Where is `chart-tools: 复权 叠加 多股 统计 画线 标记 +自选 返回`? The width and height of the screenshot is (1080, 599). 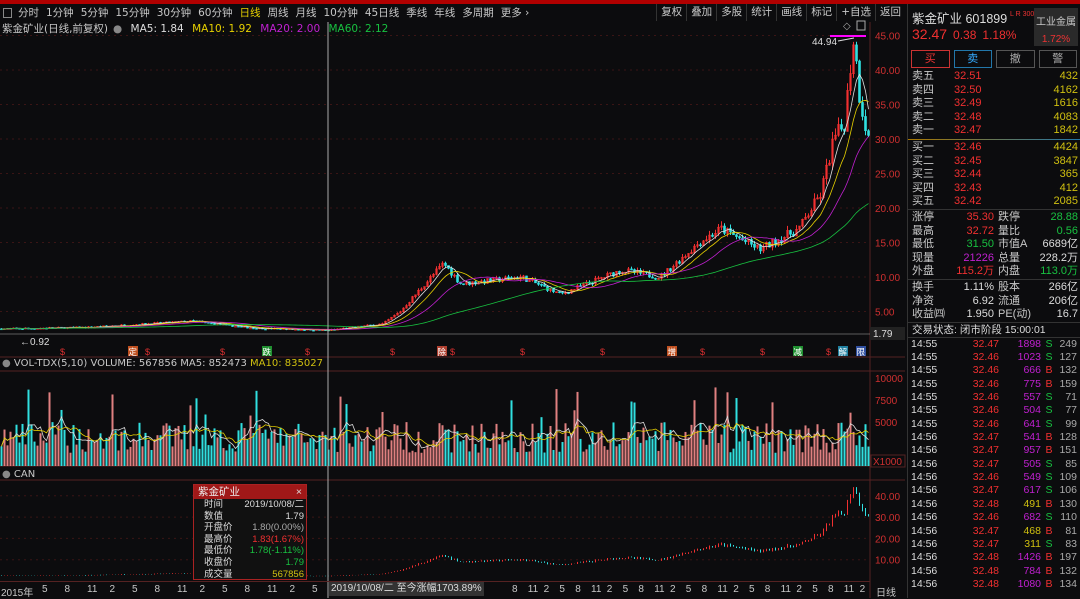
chart-tools: 复权 叠加 多股 统计 画线 标记 +自选 返回 is located at coordinates (780, 12).